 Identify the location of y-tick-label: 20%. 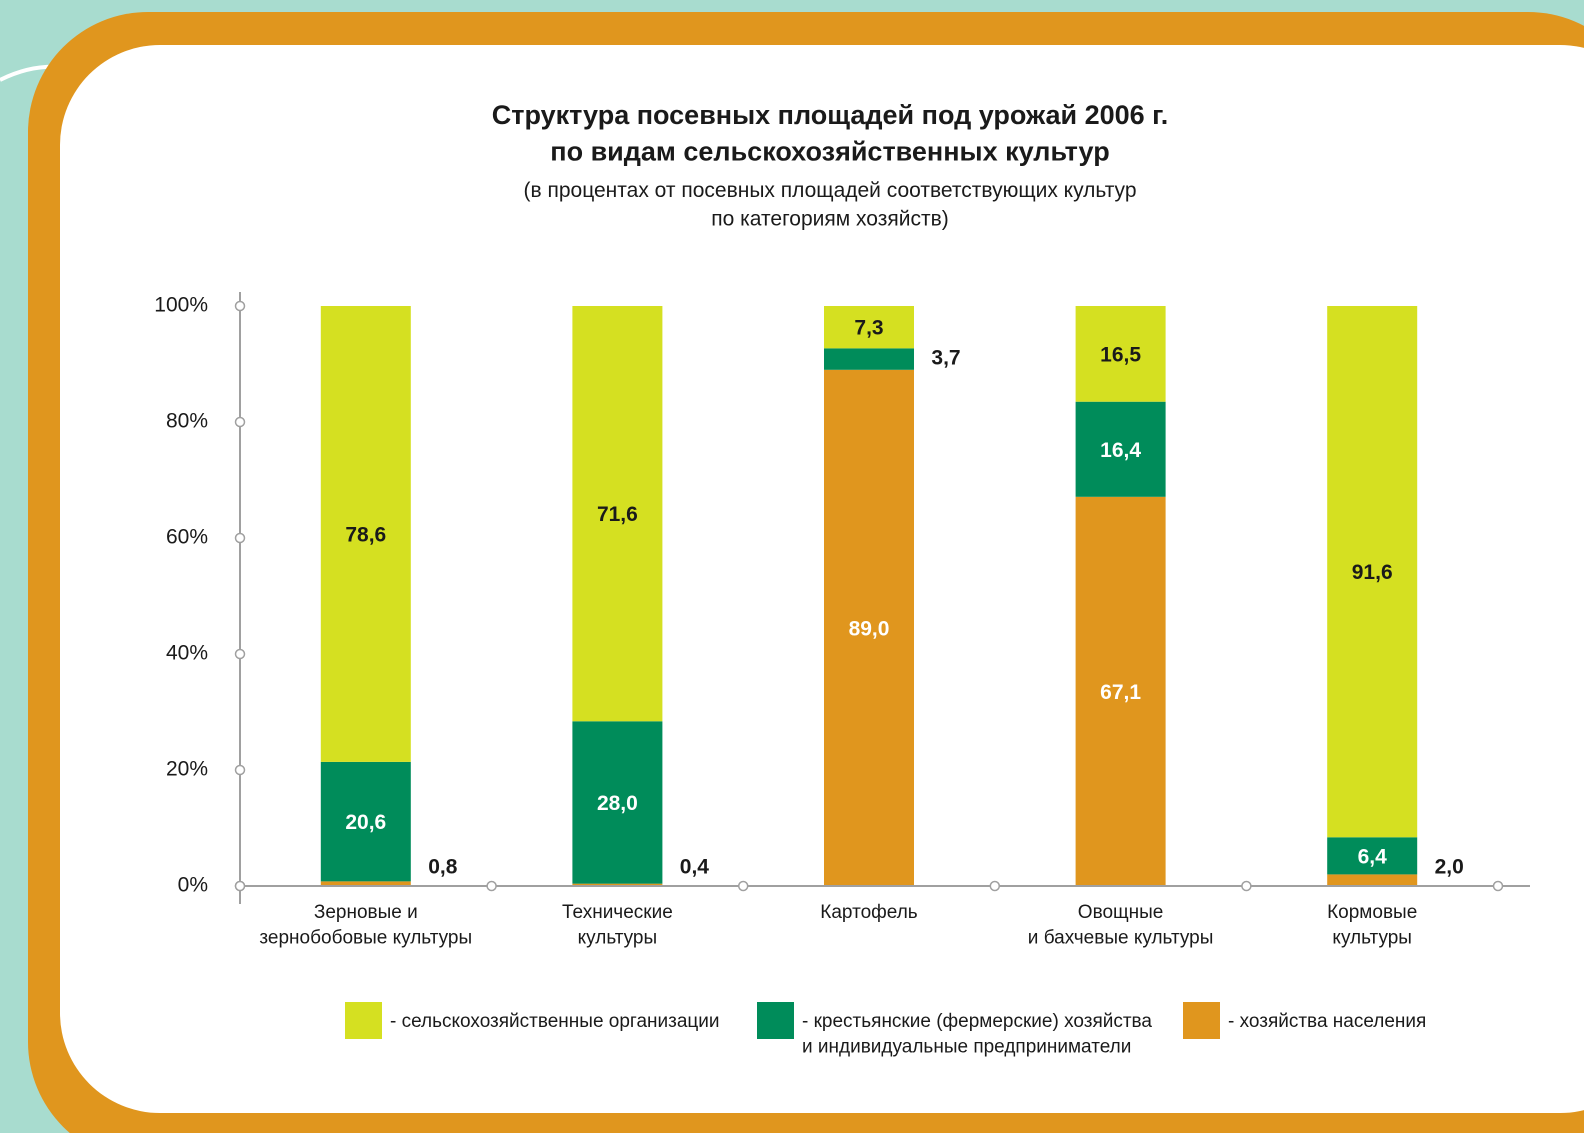
(187, 769).